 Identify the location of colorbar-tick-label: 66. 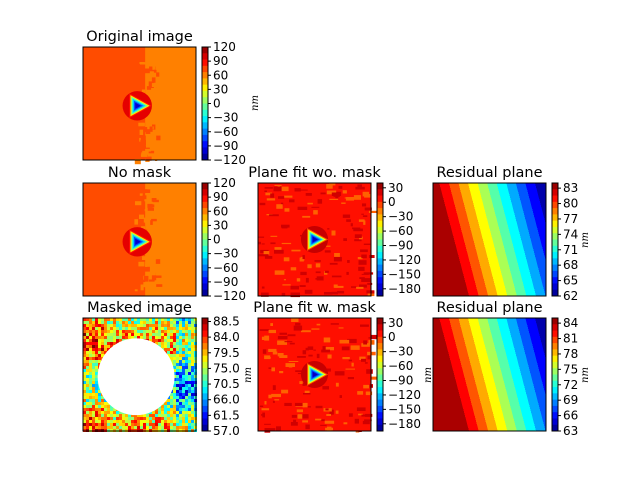
(570, 416).